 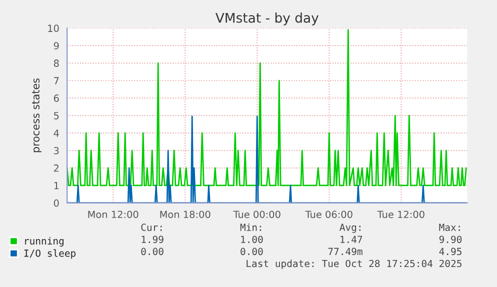 What do you see at coordinates (400, 214) in the screenshot?
I see `x-tick-label: Tue 12:00` at bounding box center [400, 214].